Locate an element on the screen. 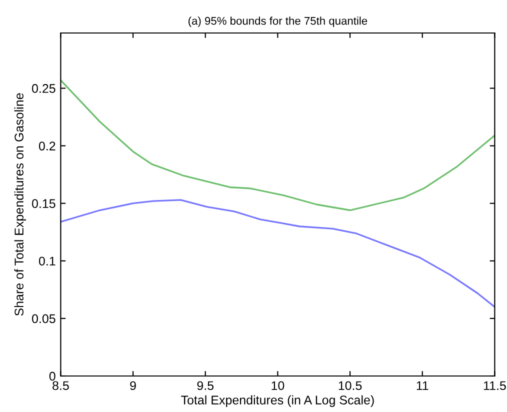  x-tick-label: 10 is located at coordinates (278, 385).